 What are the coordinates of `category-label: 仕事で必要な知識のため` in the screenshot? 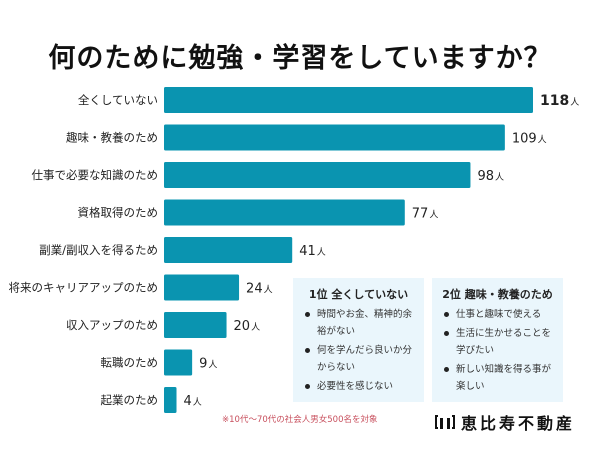 It's located at (95, 175).